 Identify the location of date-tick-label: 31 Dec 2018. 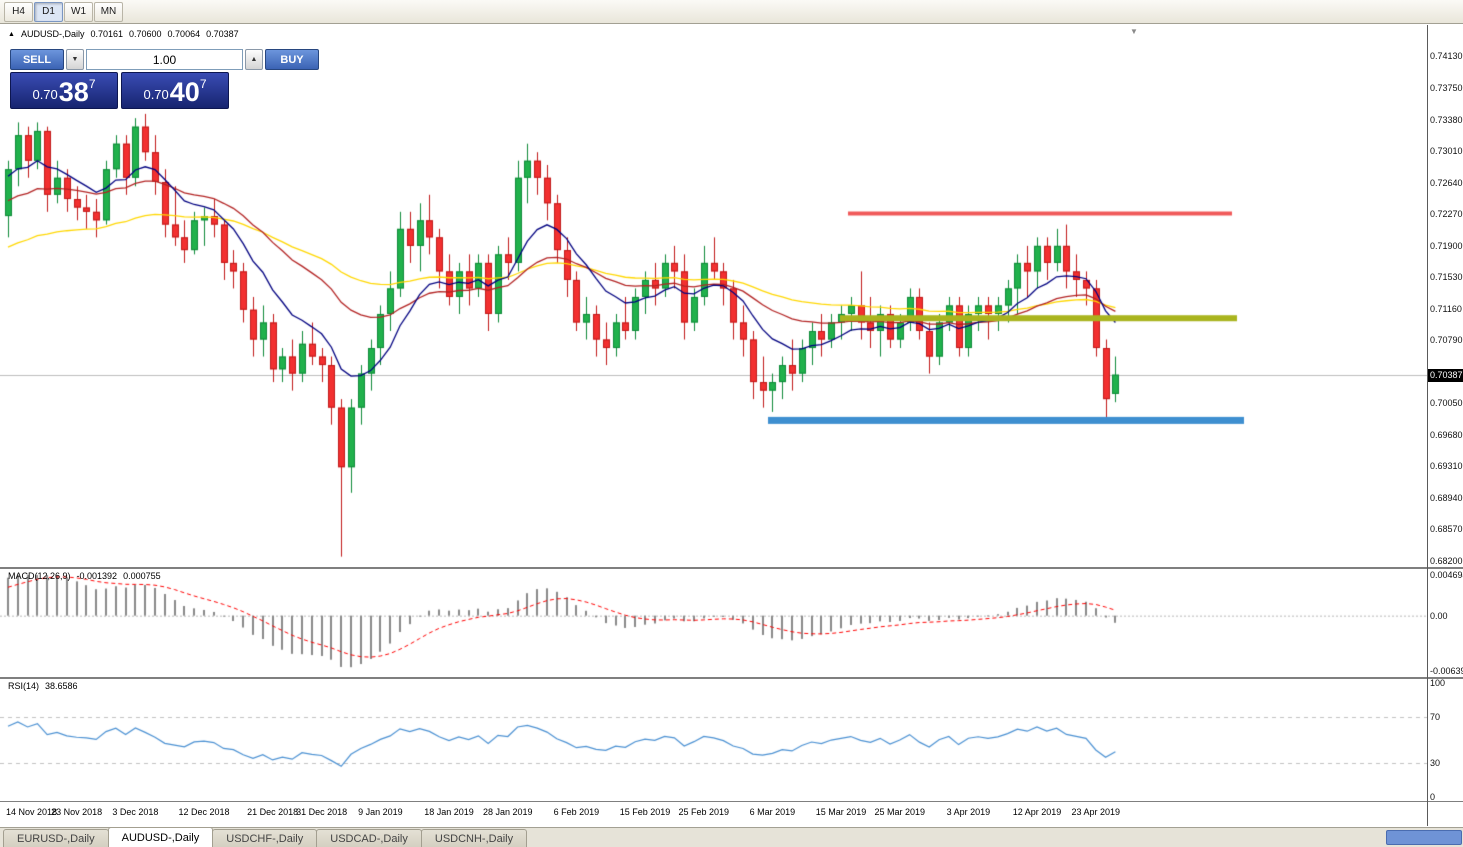
(322, 812).